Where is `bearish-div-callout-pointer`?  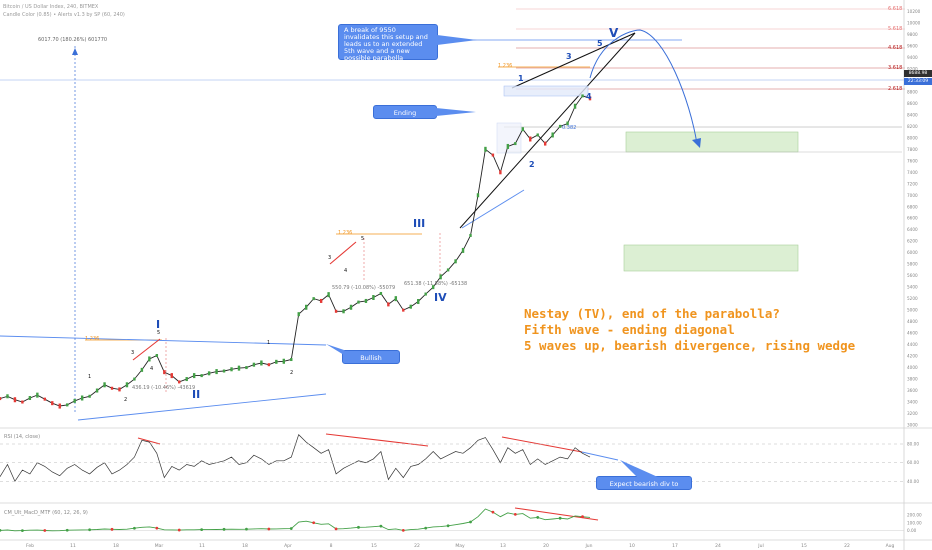 bearish-div-callout-pointer is located at coordinates (640, 469).